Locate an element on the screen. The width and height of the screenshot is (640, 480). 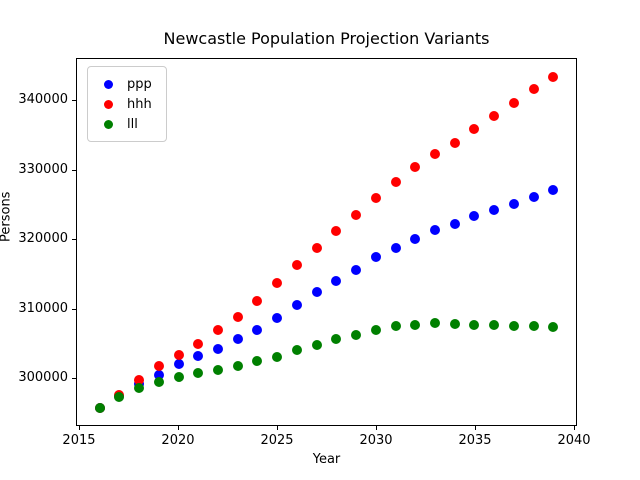
x-tick-label: 2040 is located at coordinates (574, 440).